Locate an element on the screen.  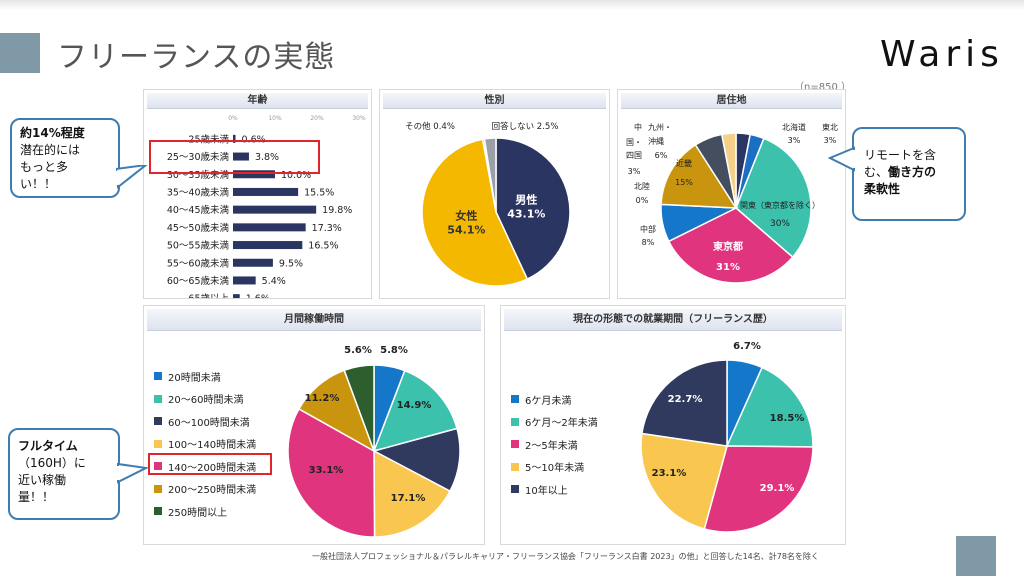
residence-callout-headline-2: 柔軟性 is located at coordinates (882, 189).